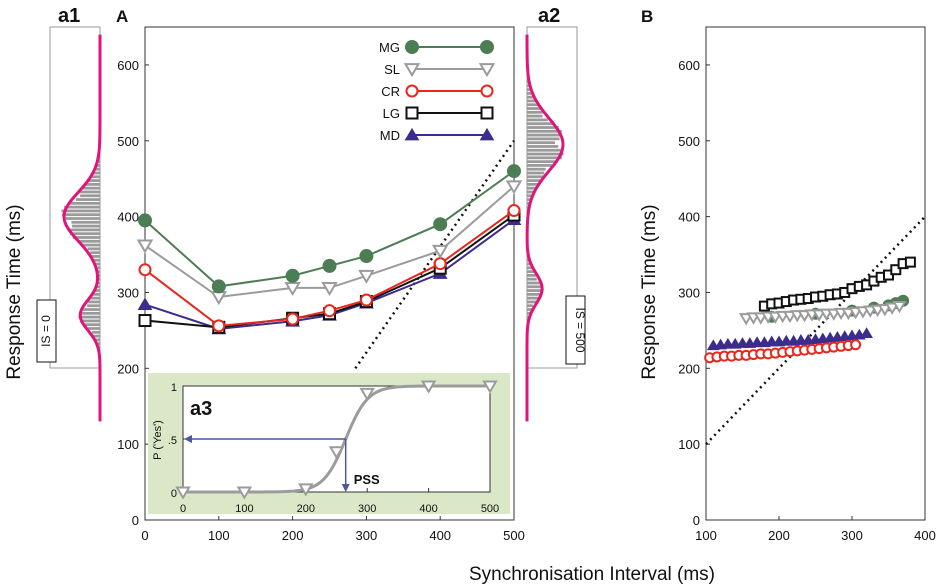  What do you see at coordinates (122, 16) in the screenshot?
I see `panel-label-A: A` at bounding box center [122, 16].